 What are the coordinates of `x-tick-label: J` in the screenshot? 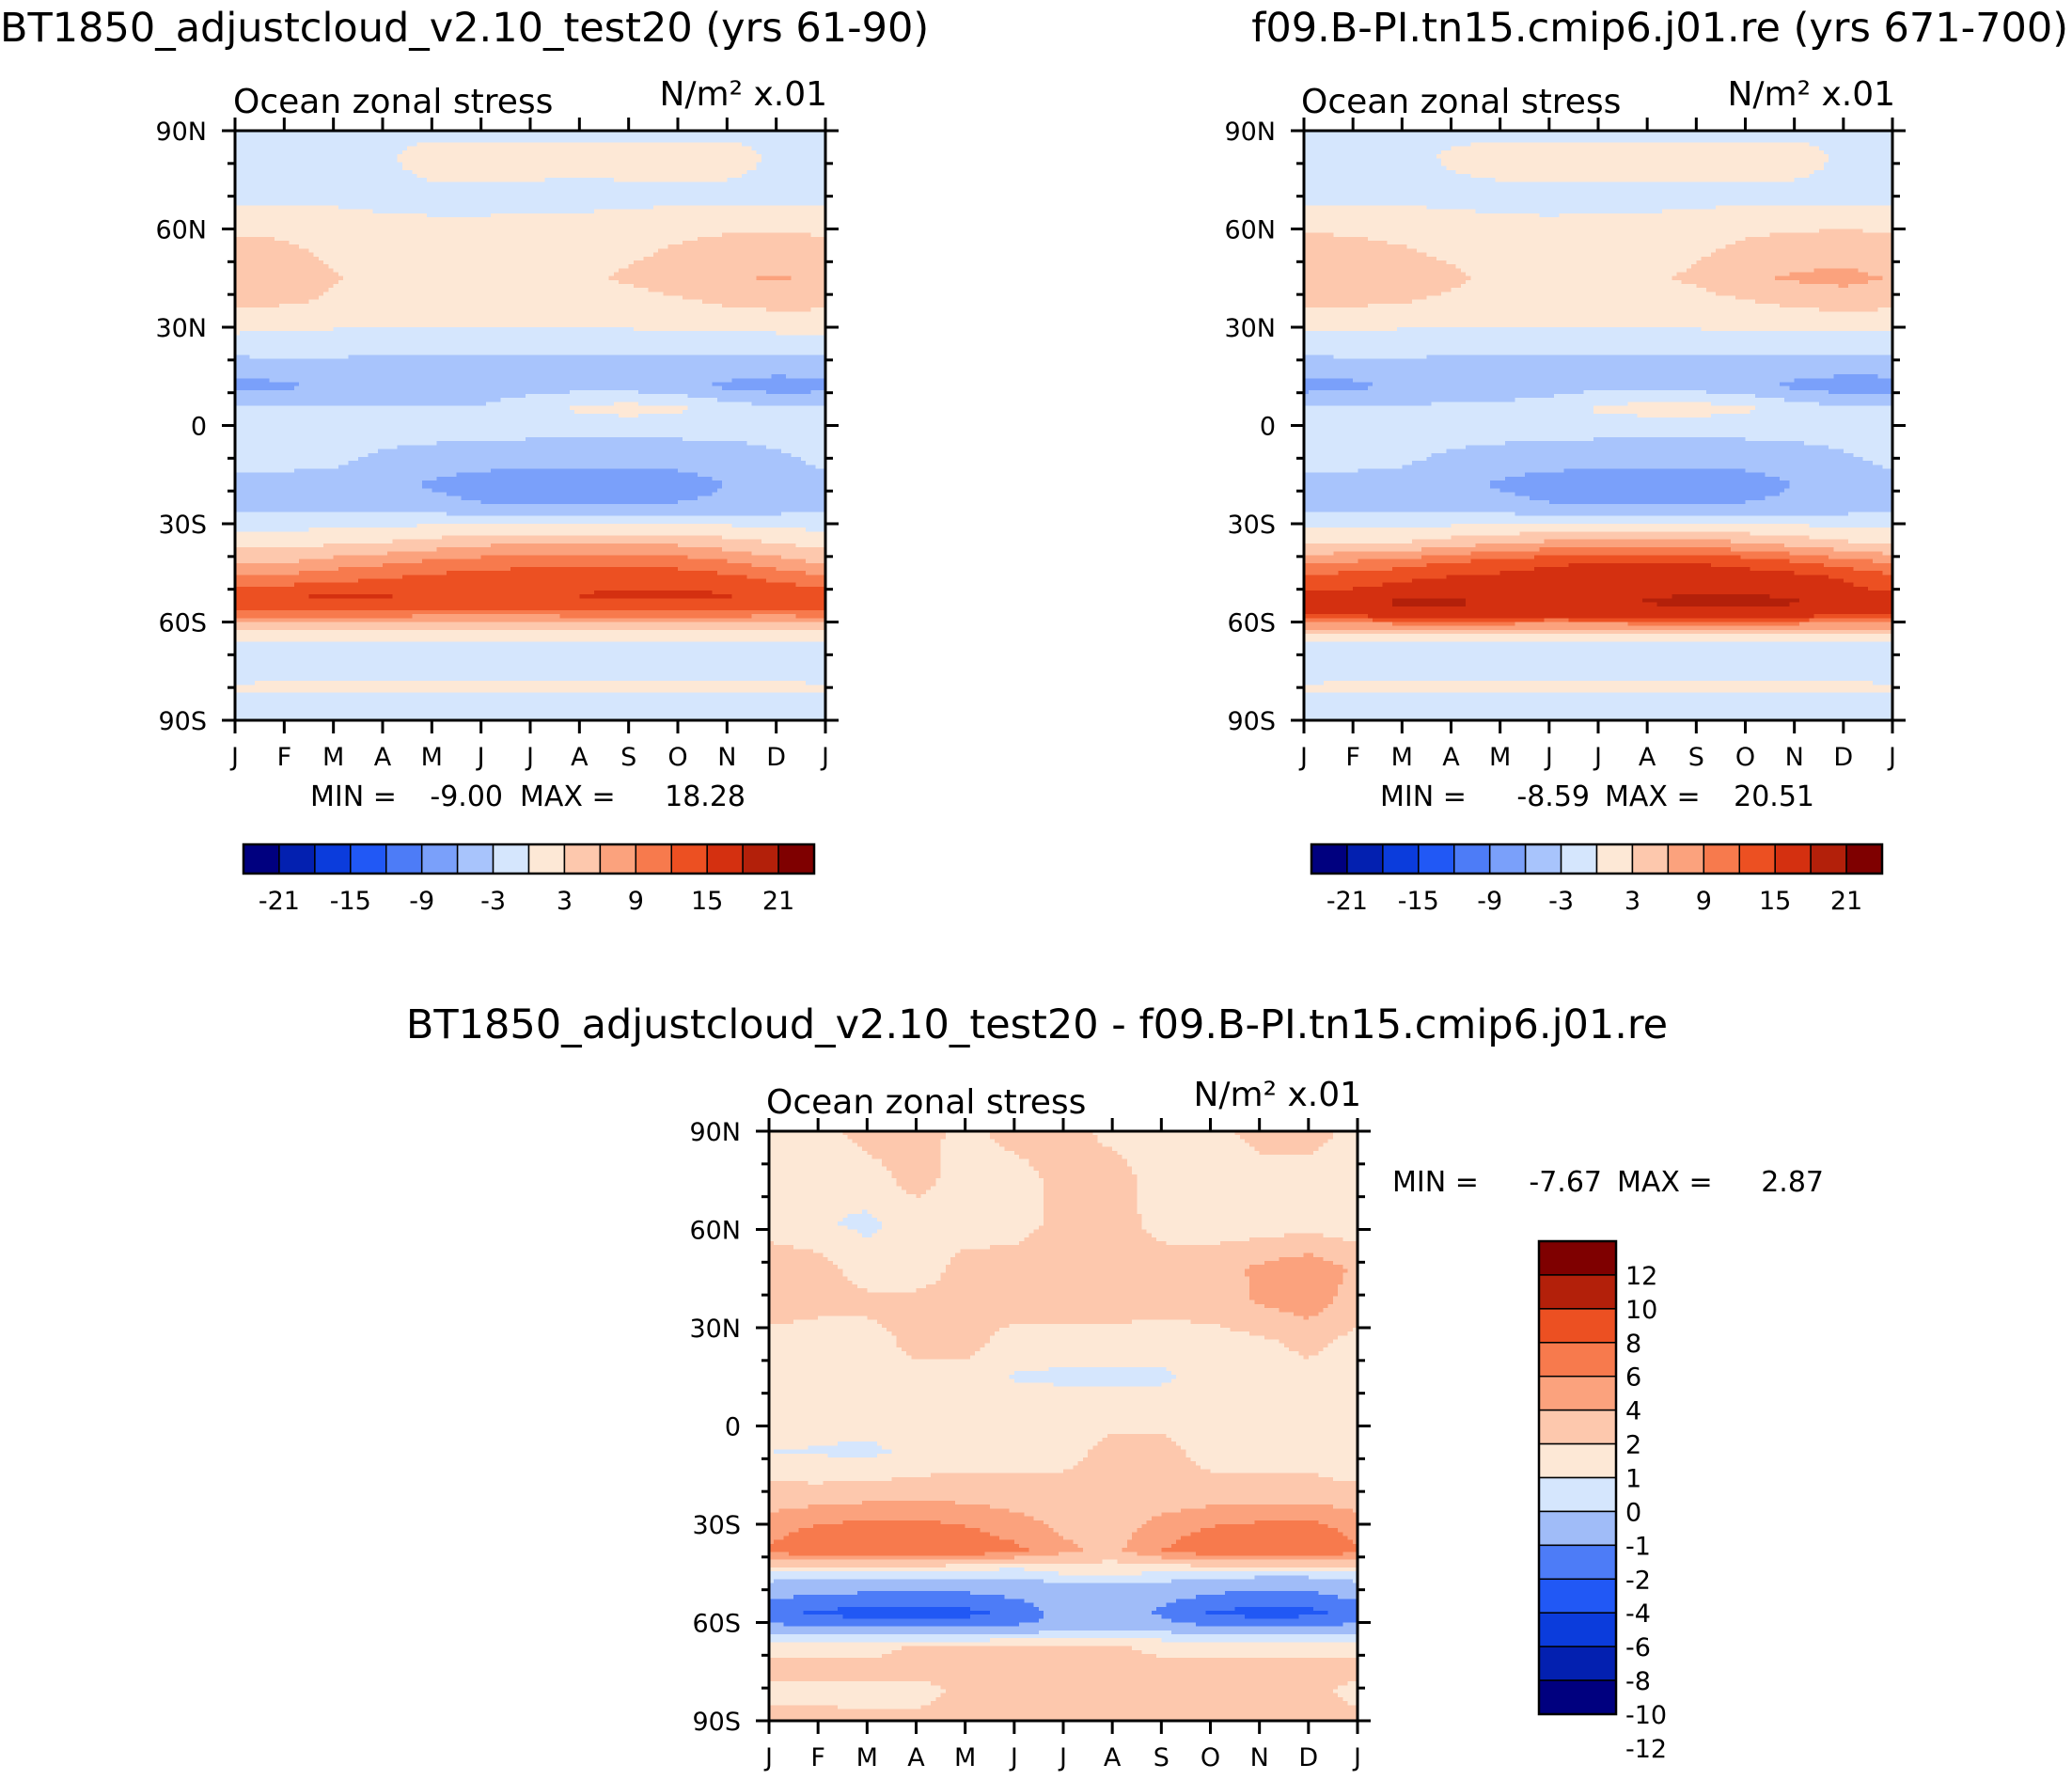 It's located at (529, 757).